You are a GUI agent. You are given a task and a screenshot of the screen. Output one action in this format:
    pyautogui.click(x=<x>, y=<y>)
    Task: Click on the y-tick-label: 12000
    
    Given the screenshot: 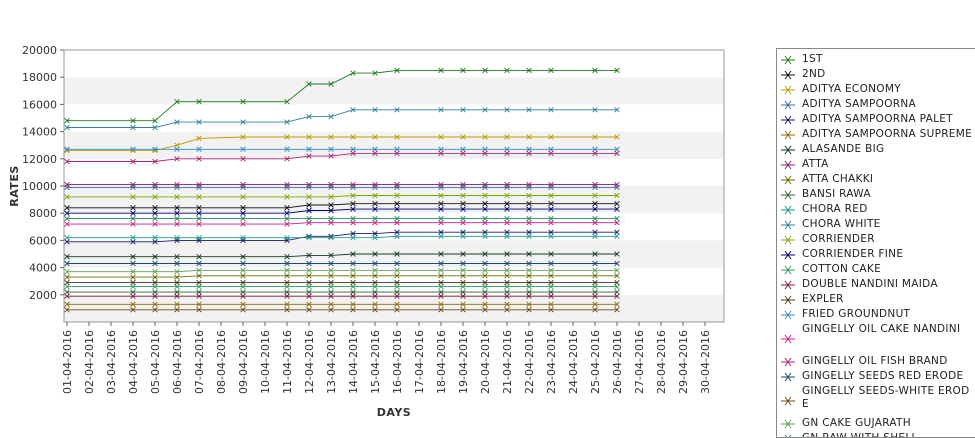 What is the action you would take?
    pyautogui.click(x=39, y=159)
    